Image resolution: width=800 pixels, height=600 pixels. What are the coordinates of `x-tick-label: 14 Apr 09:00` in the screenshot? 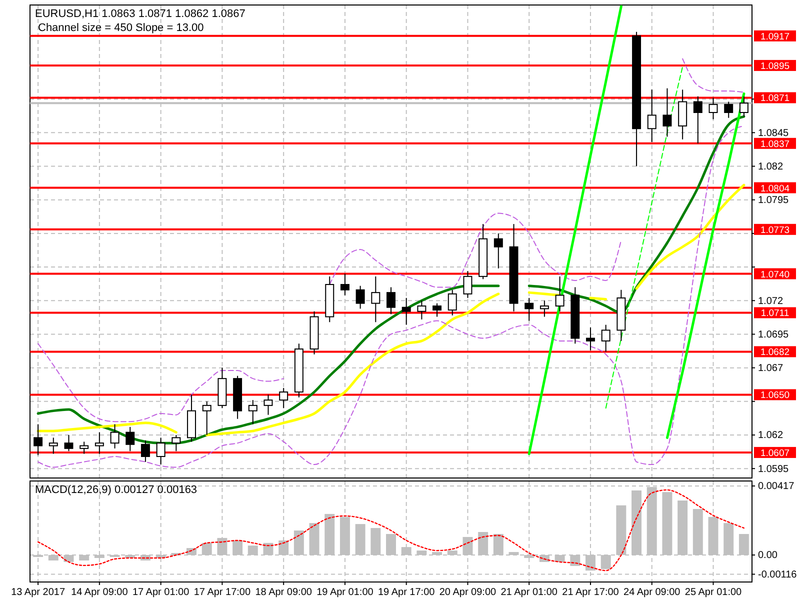 It's located at (99, 592).